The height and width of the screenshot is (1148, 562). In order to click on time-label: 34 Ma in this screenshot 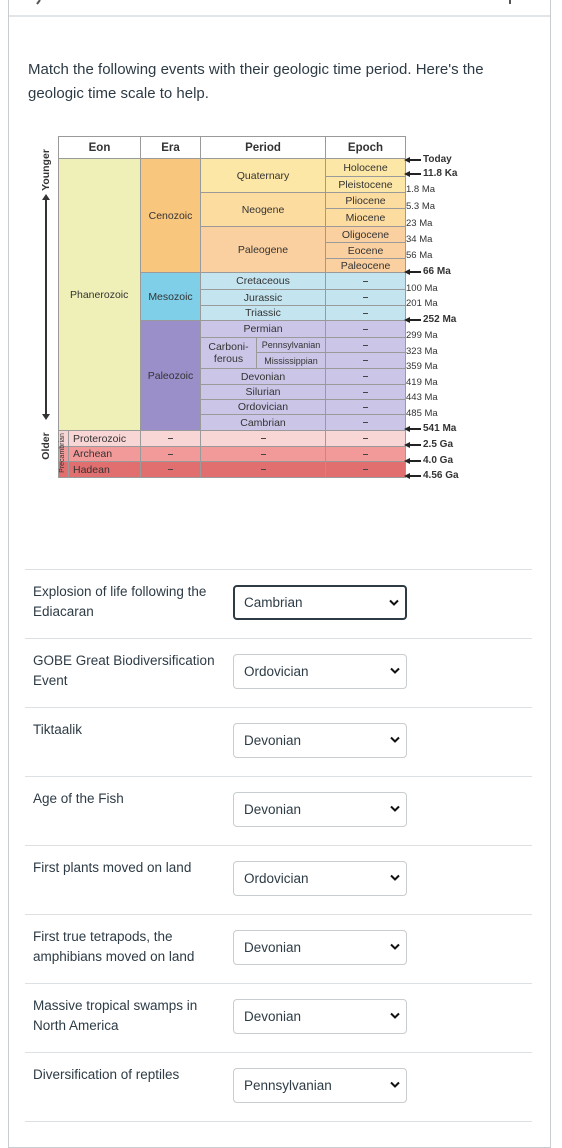, I will do `click(419, 239)`.